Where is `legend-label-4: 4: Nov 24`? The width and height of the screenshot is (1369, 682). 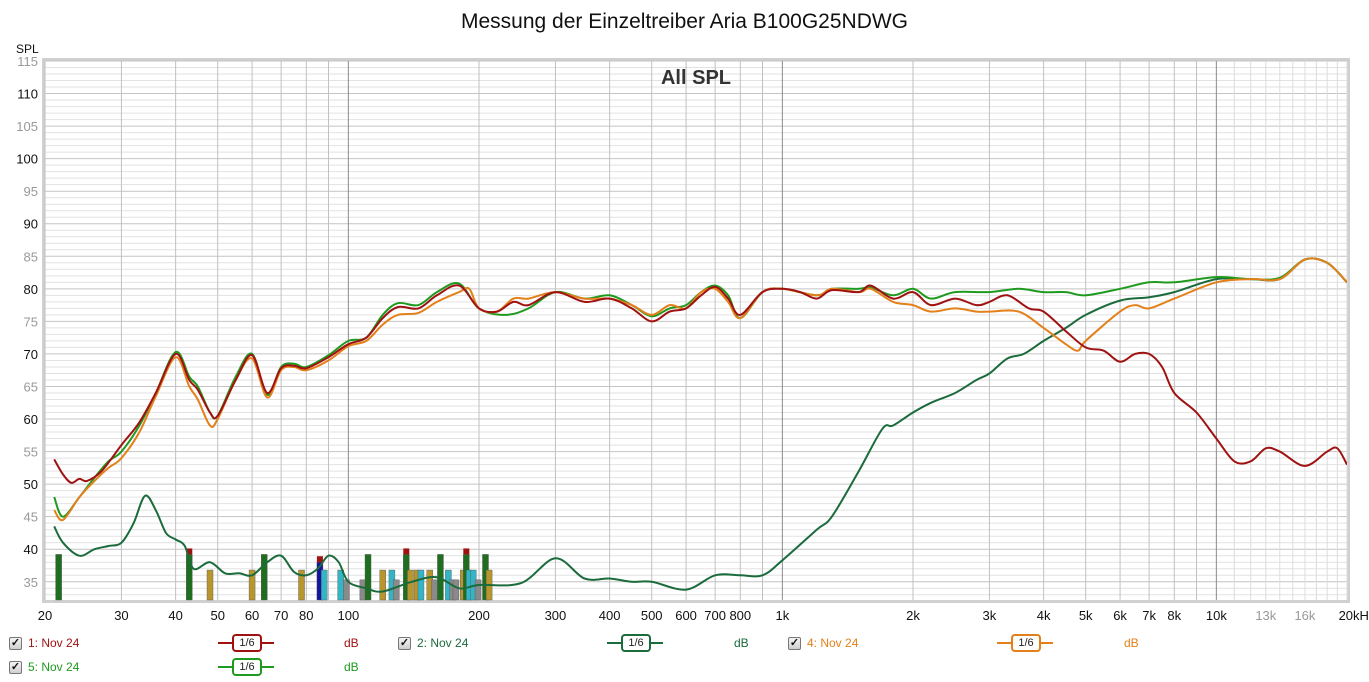 legend-label-4: 4: Nov 24 is located at coordinates (833, 643).